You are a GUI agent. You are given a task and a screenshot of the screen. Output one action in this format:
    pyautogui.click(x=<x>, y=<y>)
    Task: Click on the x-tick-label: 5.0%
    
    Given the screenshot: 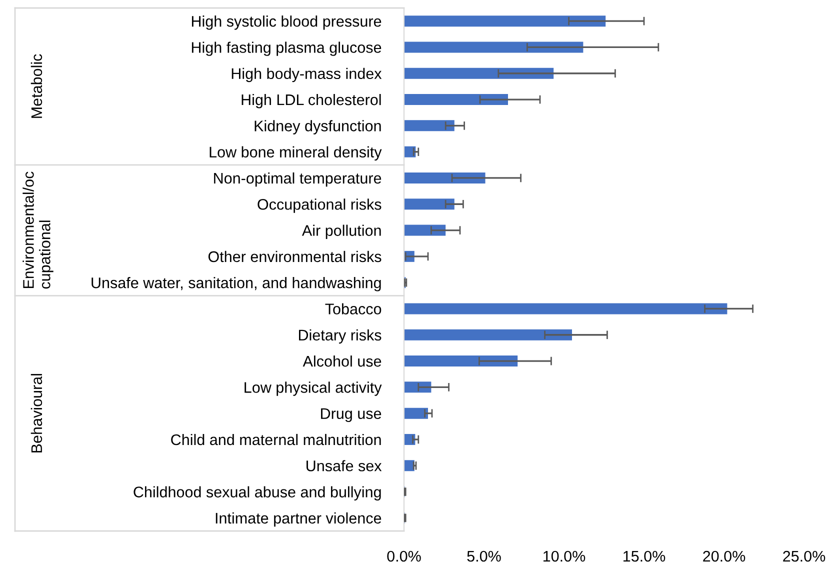 What is the action you would take?
    pyautogui.click(x=484, y=556)
    